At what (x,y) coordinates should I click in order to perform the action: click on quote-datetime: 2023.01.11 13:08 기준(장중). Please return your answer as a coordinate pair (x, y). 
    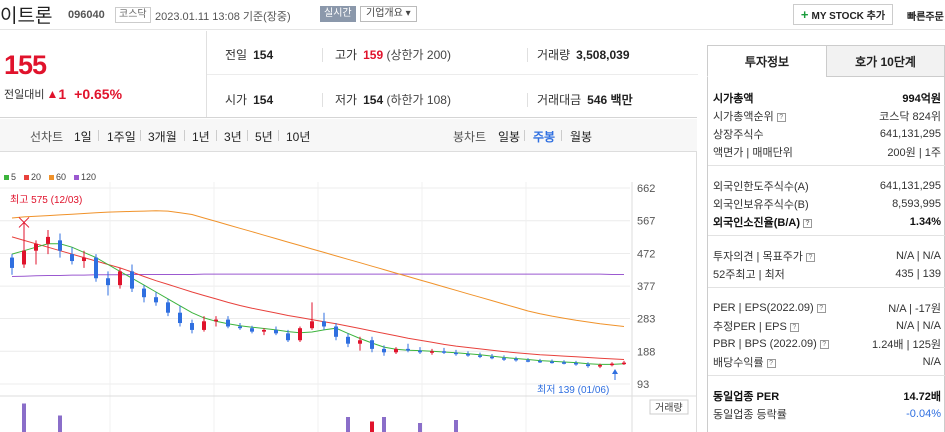
    Looking at the image, I should click on (223, 17).